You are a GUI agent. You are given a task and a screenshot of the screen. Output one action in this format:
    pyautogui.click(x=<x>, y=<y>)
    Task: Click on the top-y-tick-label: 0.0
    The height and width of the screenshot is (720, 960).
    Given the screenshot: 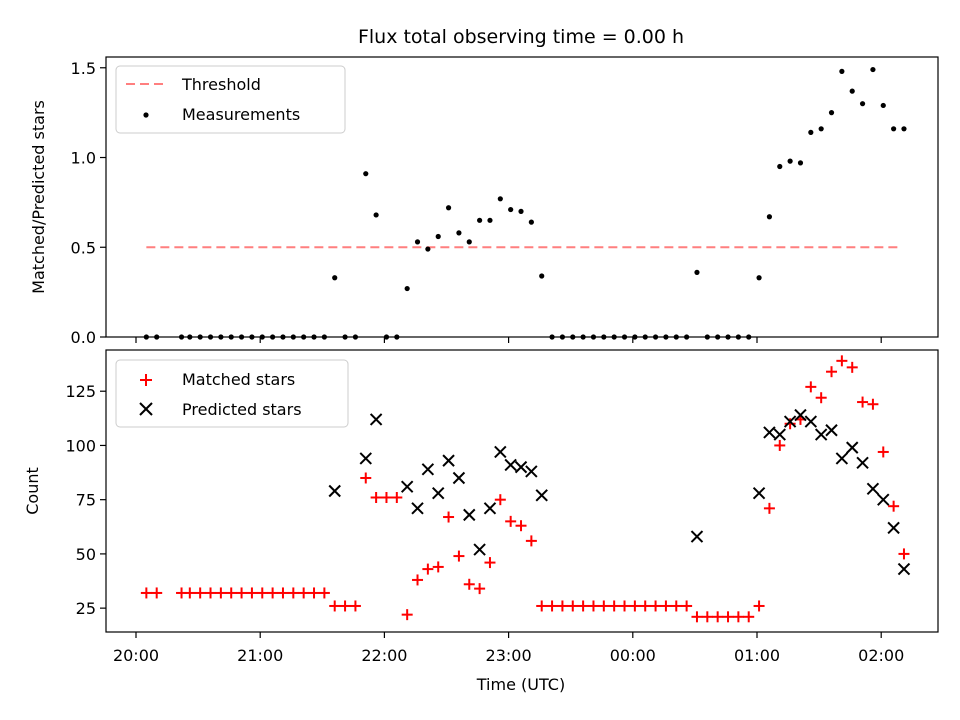 What is the action you would take?
    pyautogui.click(x=83, y=337)
    